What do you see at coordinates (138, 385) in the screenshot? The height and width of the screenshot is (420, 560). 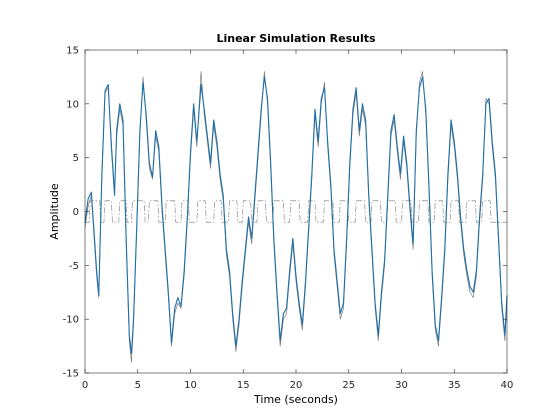 I see `x-tick-label: 5` at bounding box center [138, 385].